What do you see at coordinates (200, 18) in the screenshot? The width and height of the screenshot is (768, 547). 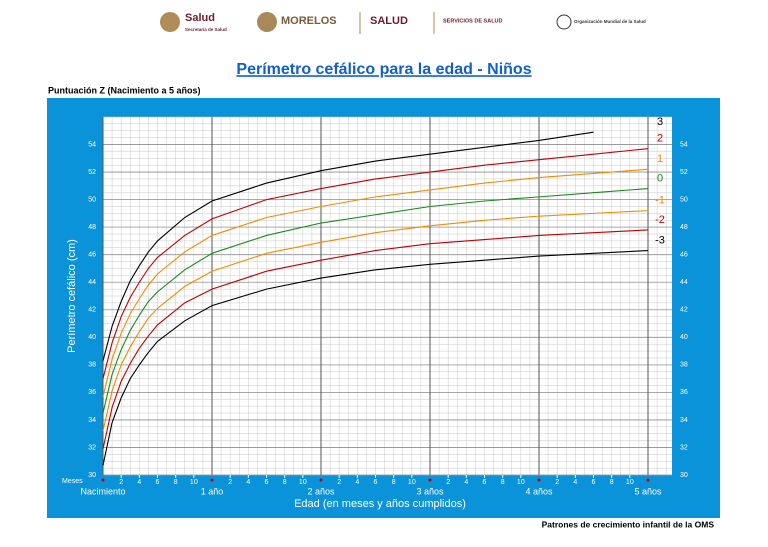 I see `logo-text: Salud` at bounding box center [200, 18].